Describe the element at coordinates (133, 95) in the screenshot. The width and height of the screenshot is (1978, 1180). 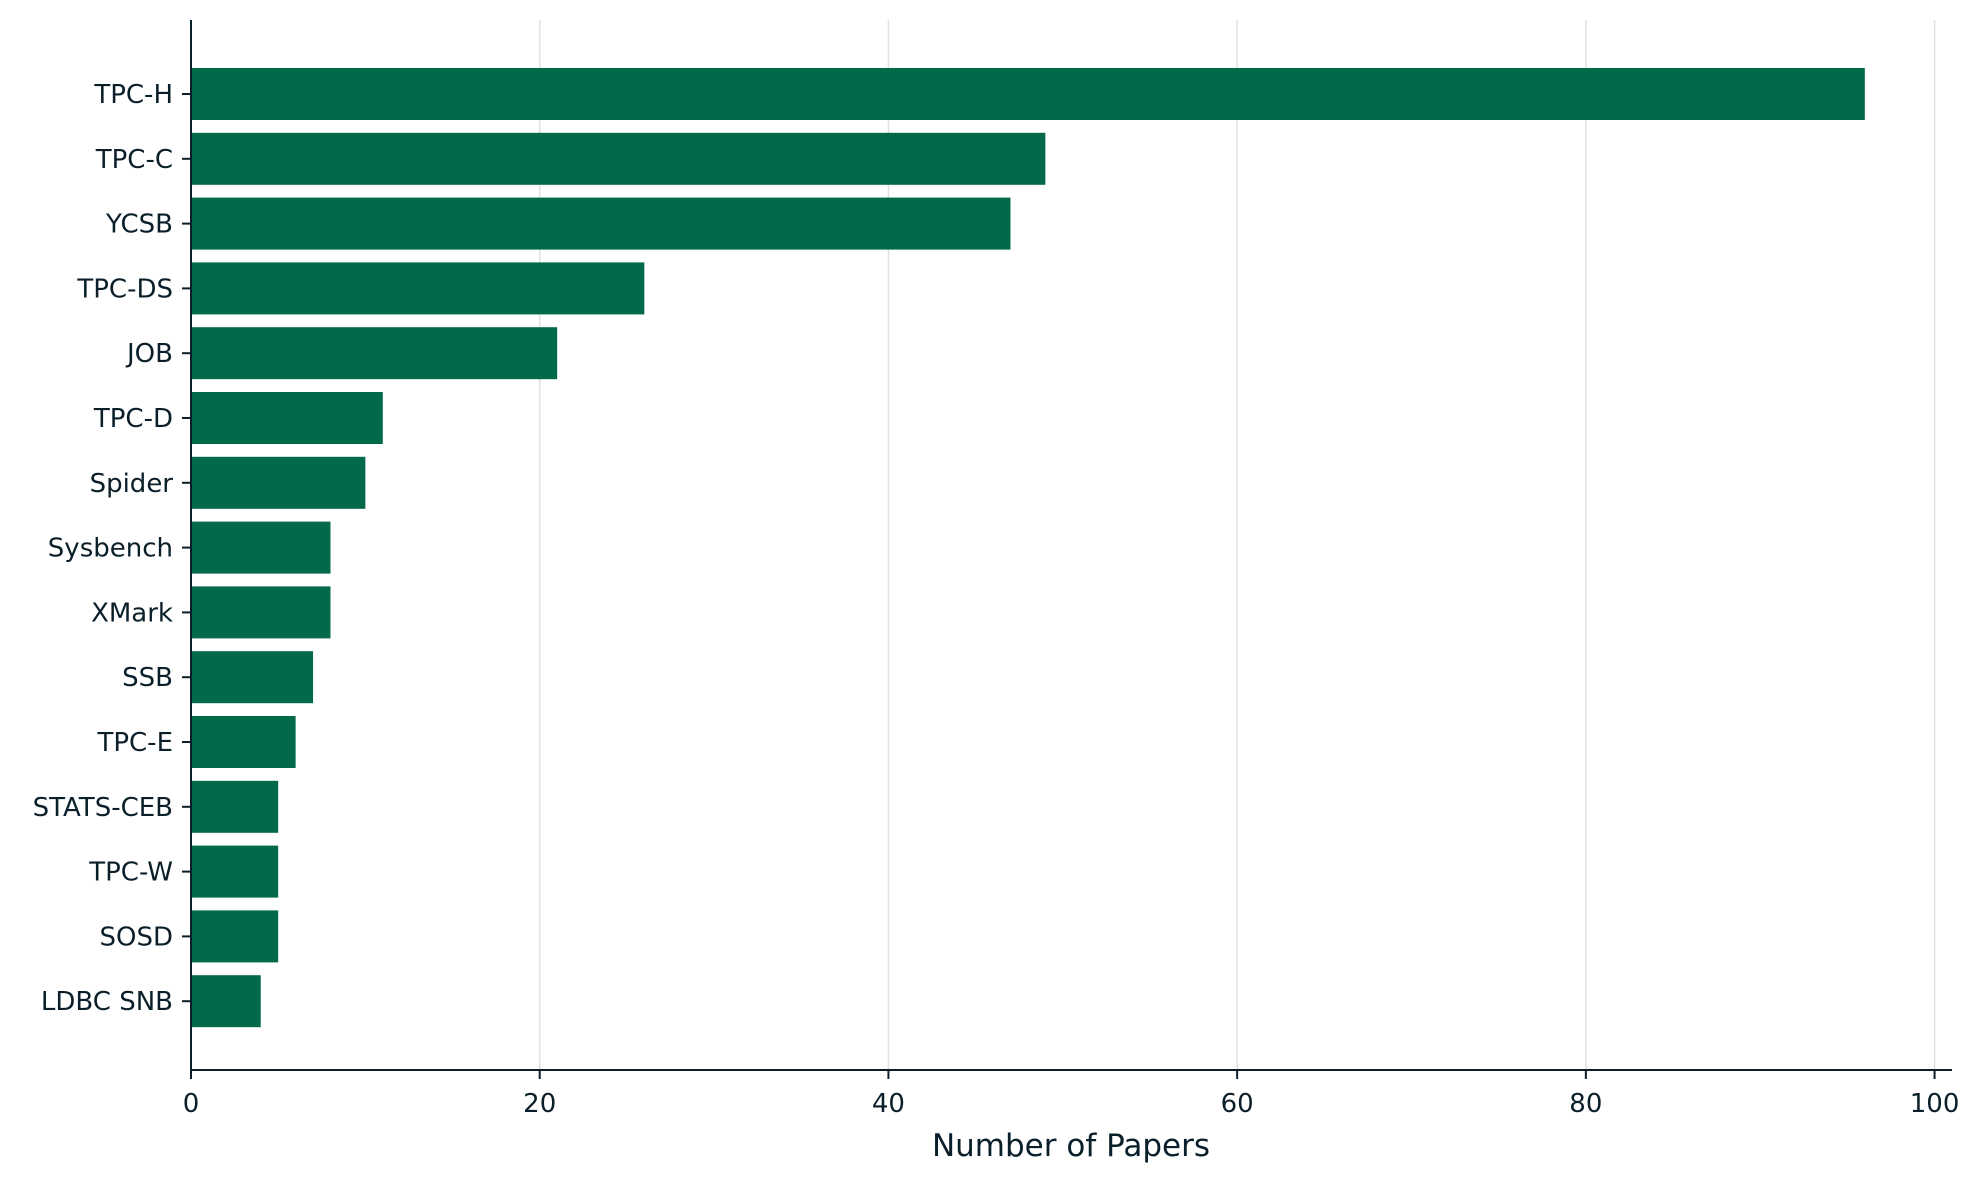
I see `y-tick-label: TPC-H` at that location.